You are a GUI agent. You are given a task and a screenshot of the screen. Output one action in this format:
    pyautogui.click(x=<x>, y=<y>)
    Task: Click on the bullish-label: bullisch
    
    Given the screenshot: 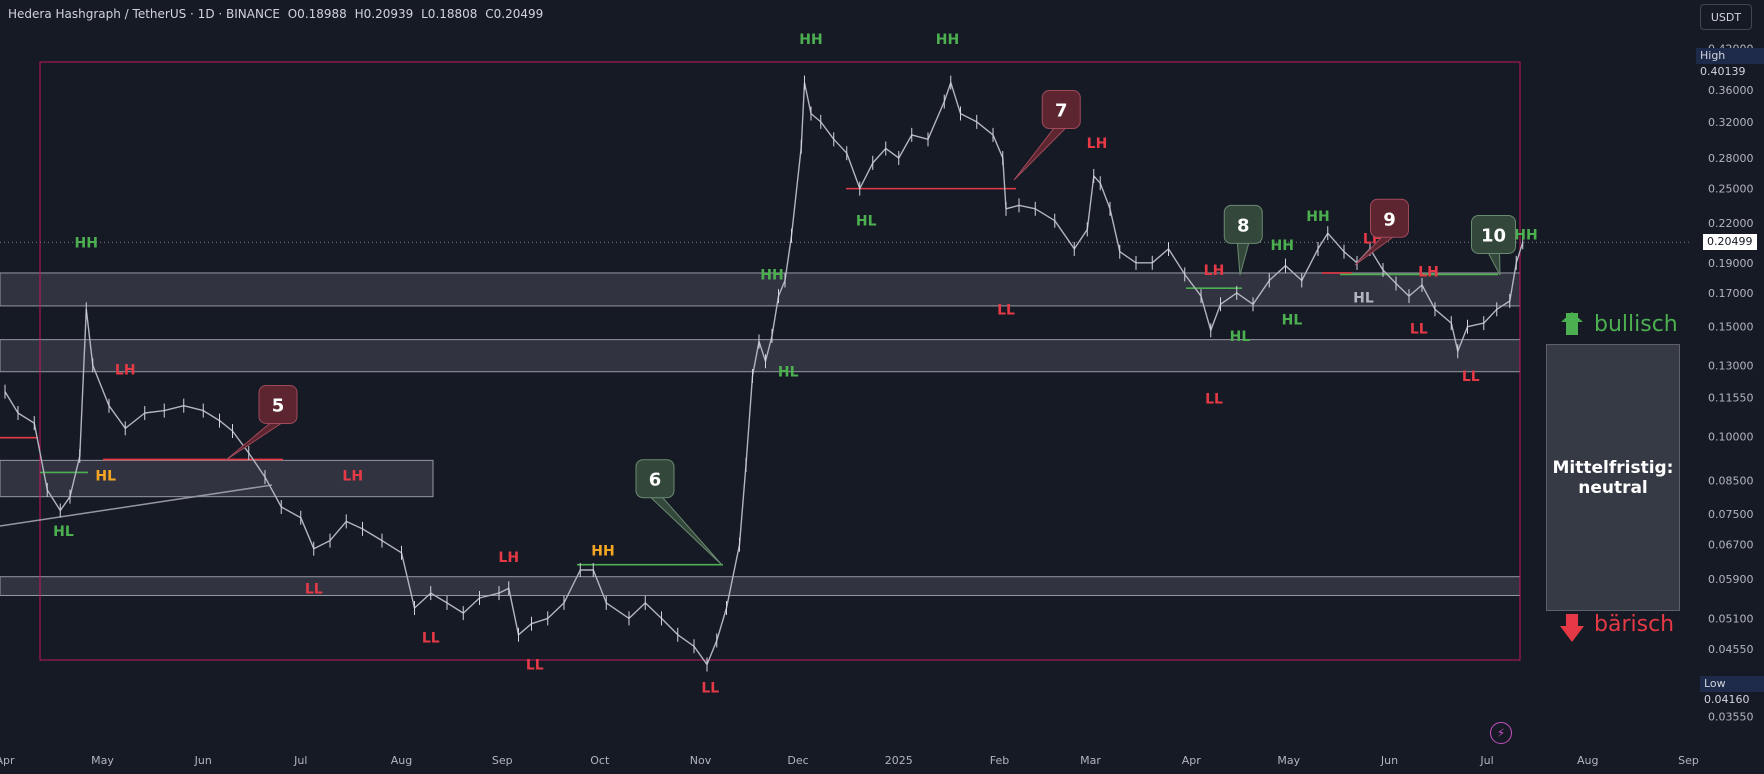 What is the action you would take?
    pyautogui.click(x=1636, y=324)
    